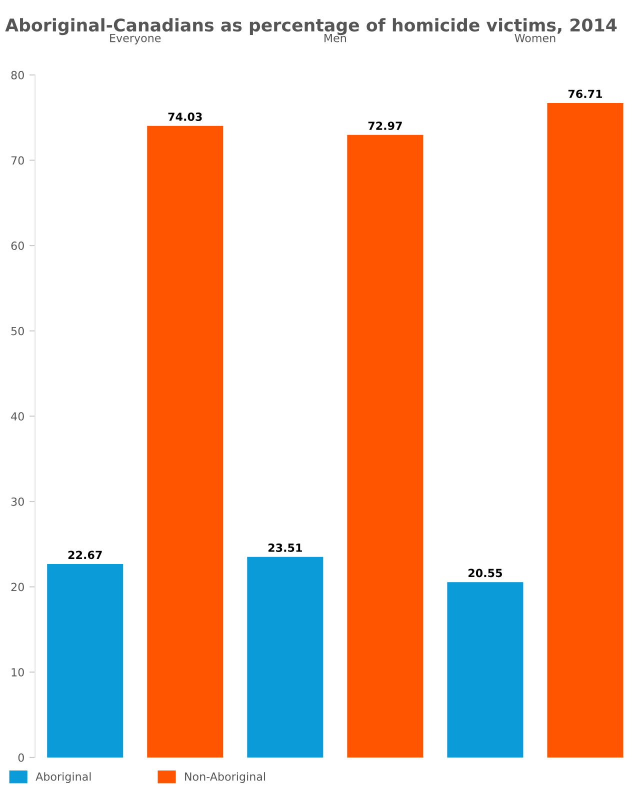 Image resolution: width=638 pixels, height=789 pixels. What do you see at coordinates (535, 38) in the screenshot?
I see `x-tick-label: Women` at bounding box center [535, 38].